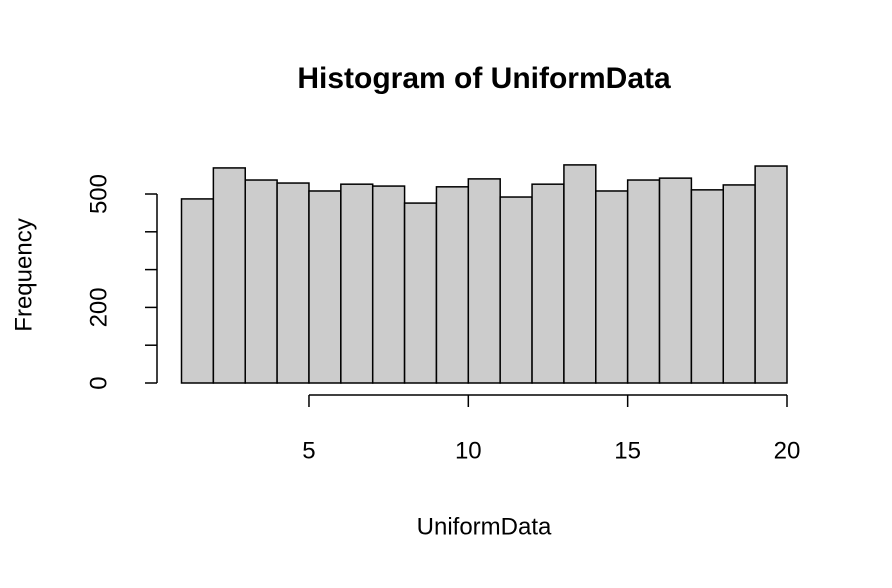  What do you see at coordinates (484, 526) in the screenshot?
I see `x-axis-title: UniformData` at bounding box center [484, 526].